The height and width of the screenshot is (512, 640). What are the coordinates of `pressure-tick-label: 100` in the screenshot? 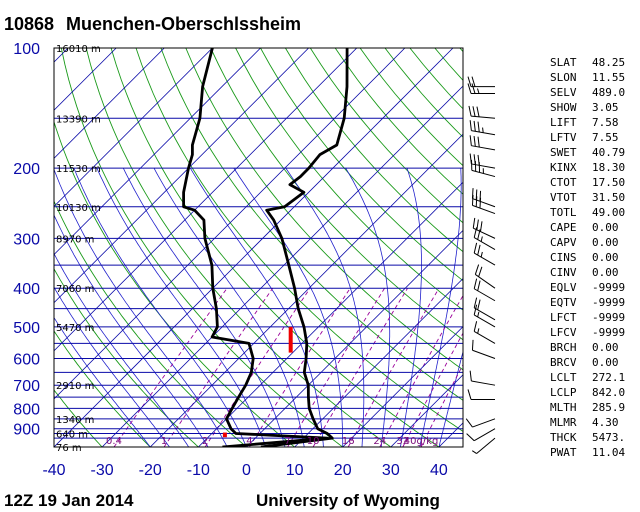 It's located at (26, 49).